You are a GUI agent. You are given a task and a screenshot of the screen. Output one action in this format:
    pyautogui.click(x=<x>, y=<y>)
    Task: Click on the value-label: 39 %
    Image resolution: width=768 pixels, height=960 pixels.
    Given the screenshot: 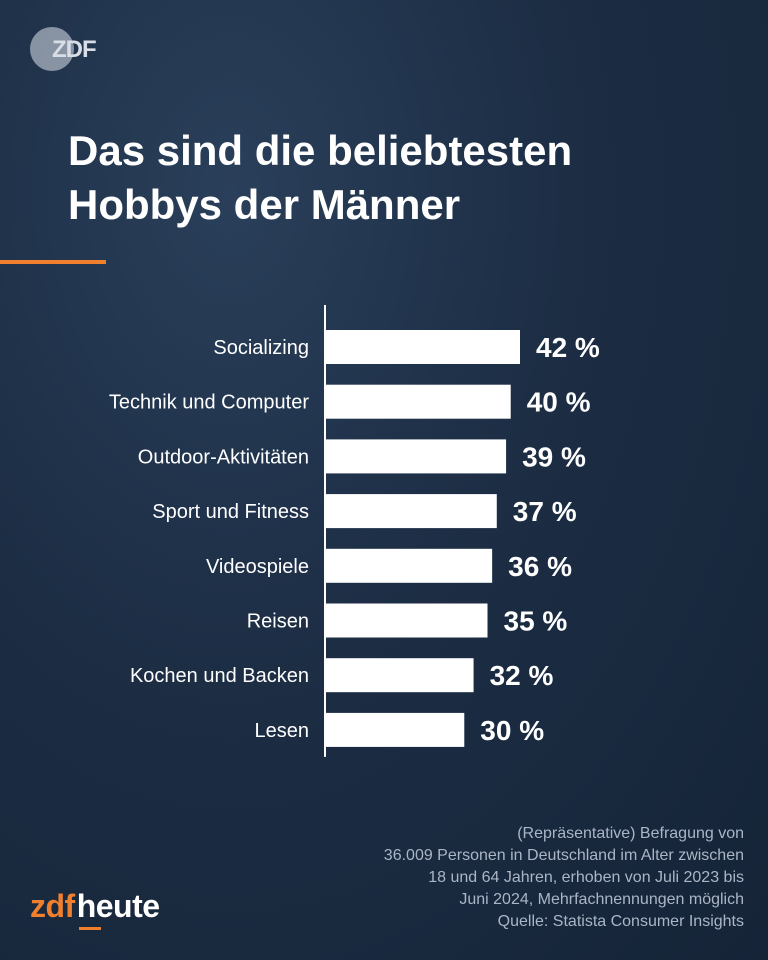 What is the action you would take?
    pyautogui.click(x=554, y=456)
    